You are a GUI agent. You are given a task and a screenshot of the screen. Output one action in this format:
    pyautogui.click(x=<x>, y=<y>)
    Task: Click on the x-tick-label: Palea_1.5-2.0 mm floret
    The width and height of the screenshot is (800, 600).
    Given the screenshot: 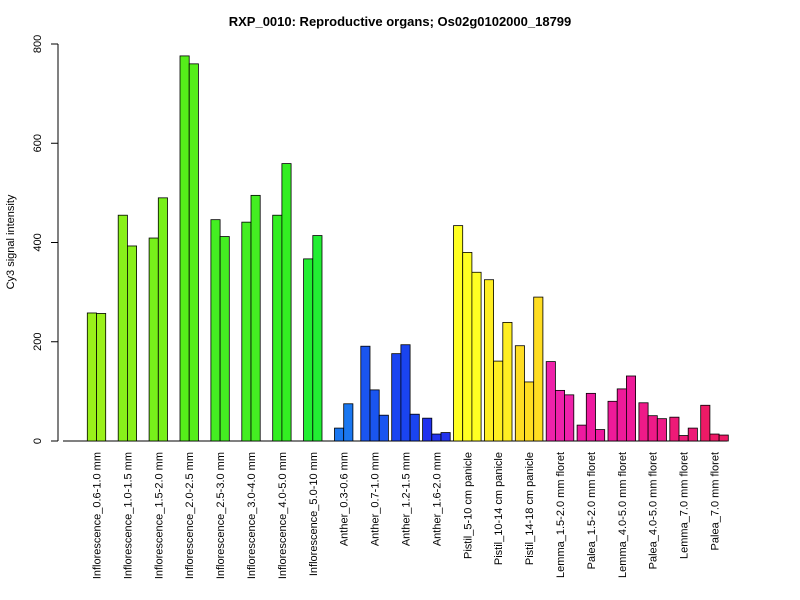 What is the action you would take?
    pyautogui.click(x=592, y=510)
    